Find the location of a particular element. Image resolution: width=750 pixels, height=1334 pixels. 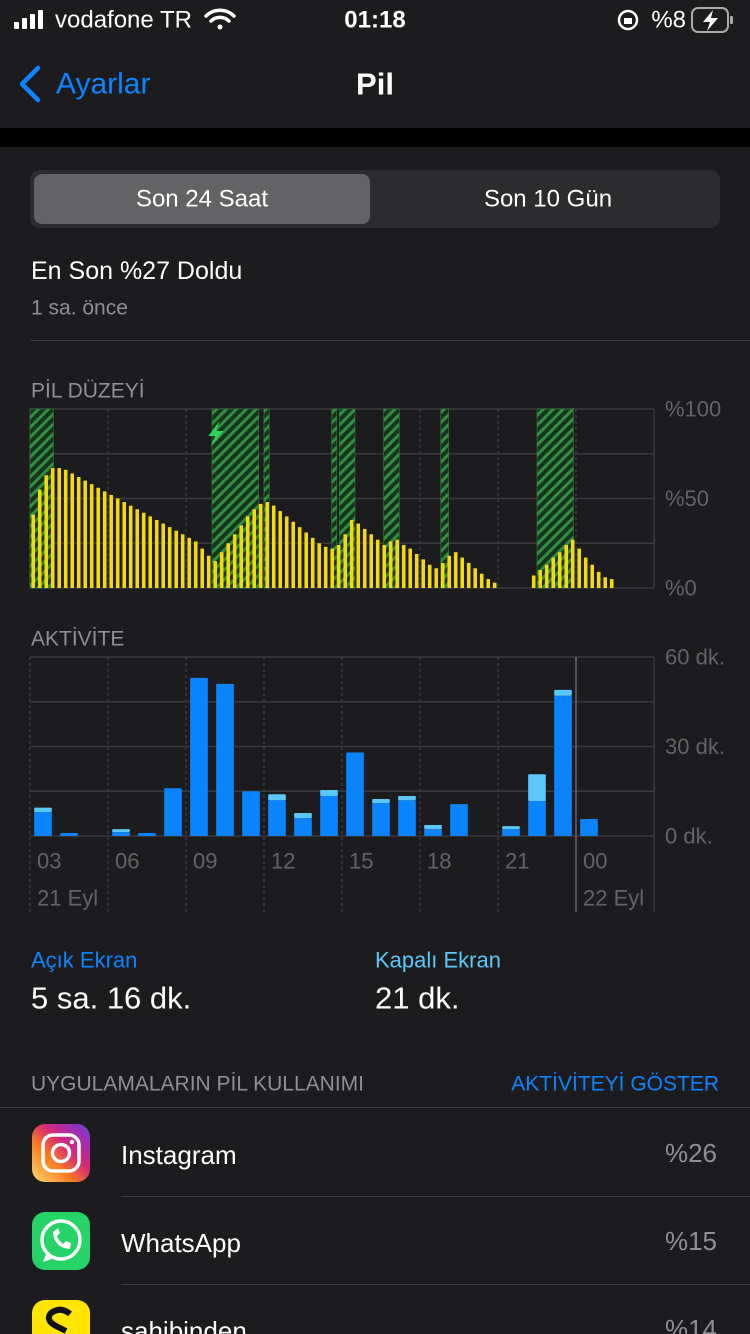

battery-percent: %8 is located at coordinates (668, 20).